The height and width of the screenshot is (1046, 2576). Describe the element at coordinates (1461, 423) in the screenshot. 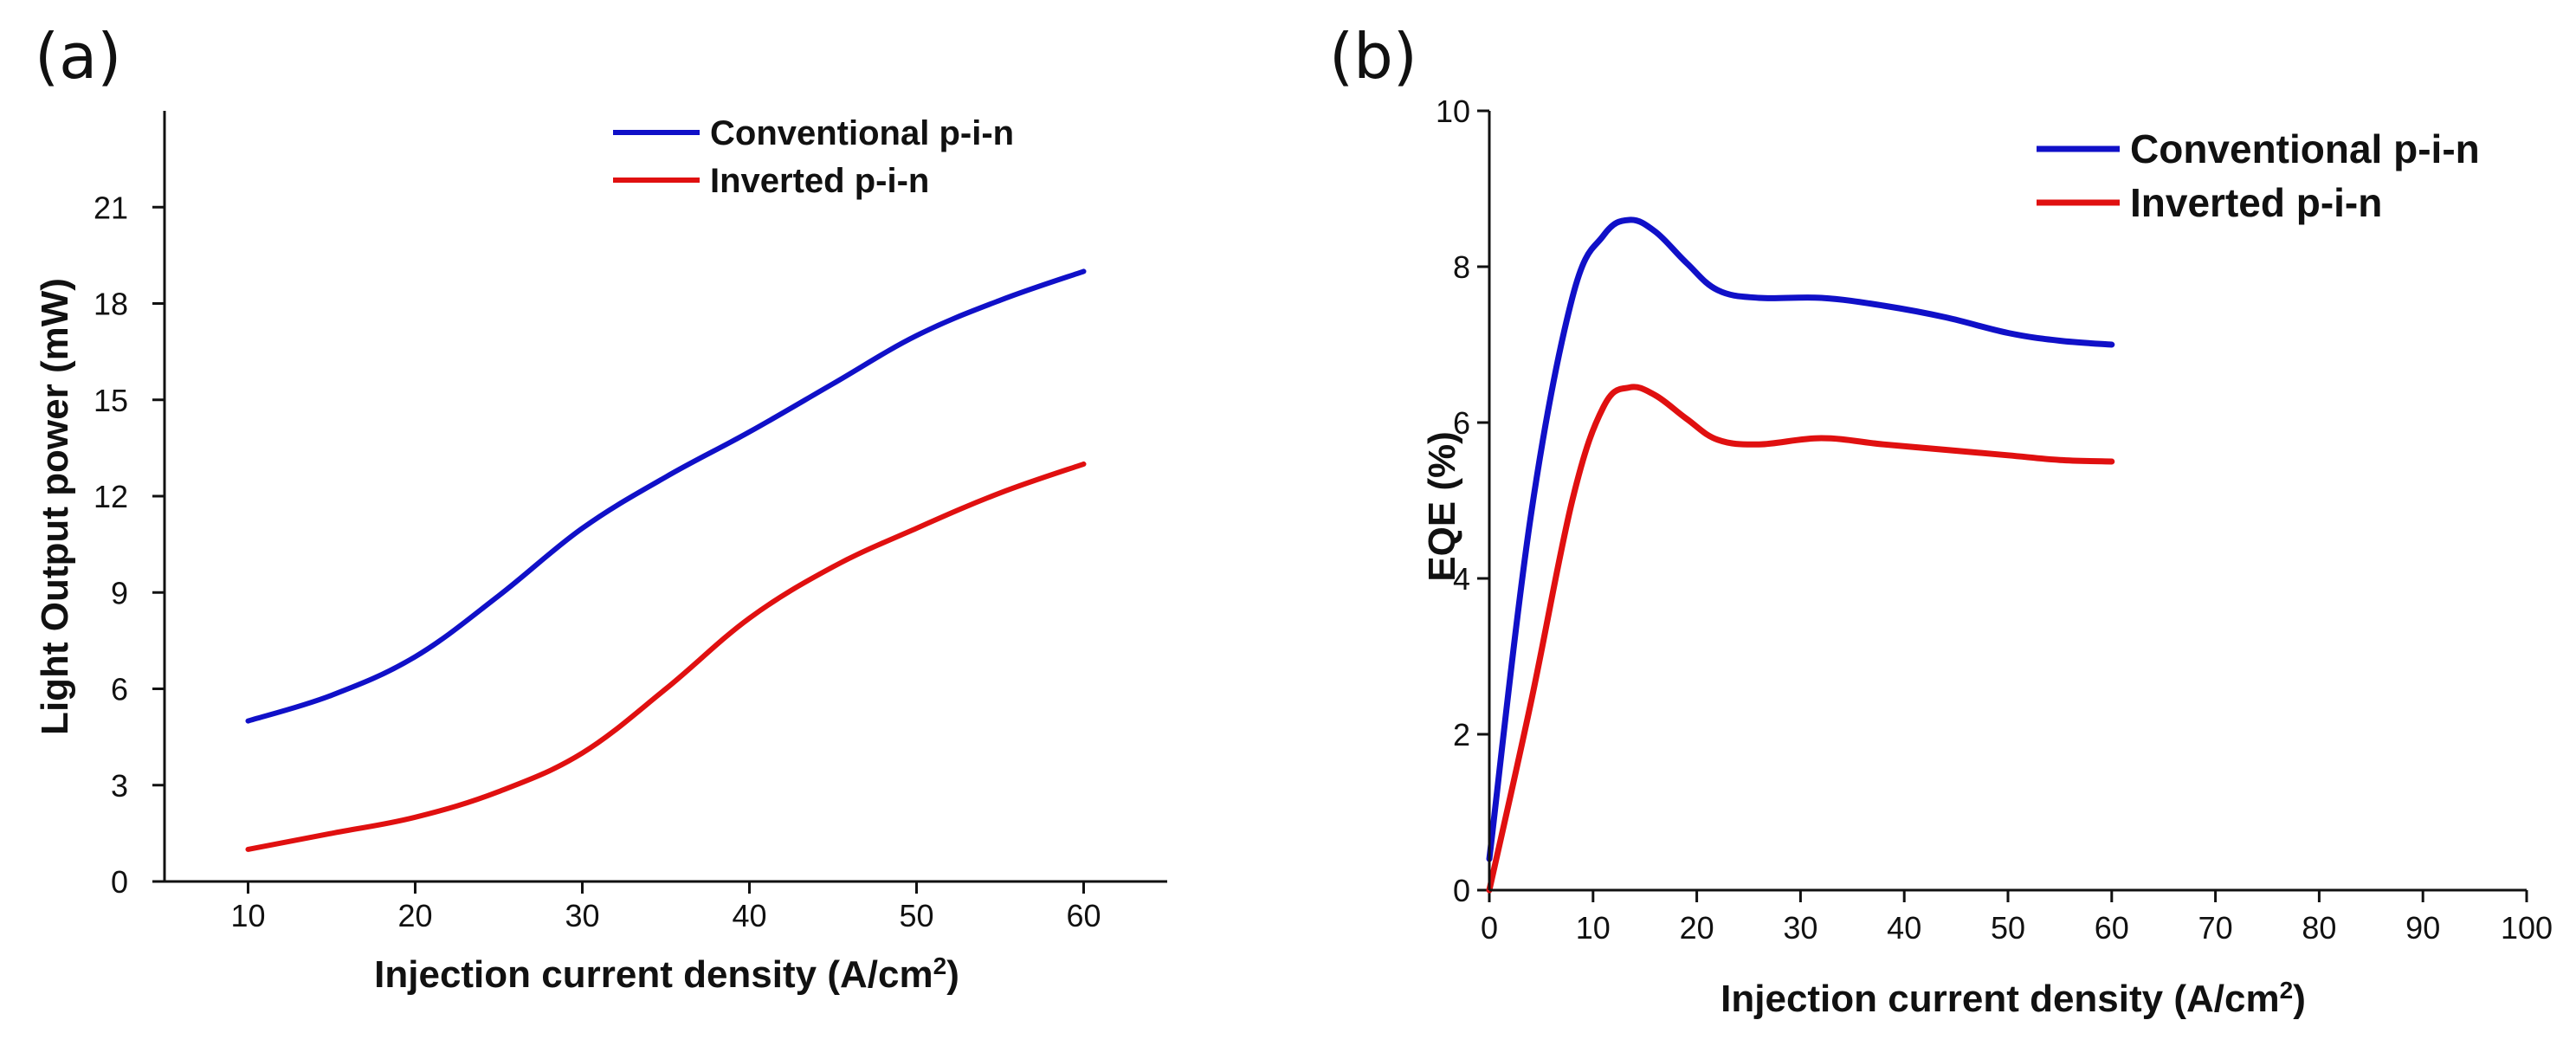

I see `b-y-tick-label: 6` at that location.